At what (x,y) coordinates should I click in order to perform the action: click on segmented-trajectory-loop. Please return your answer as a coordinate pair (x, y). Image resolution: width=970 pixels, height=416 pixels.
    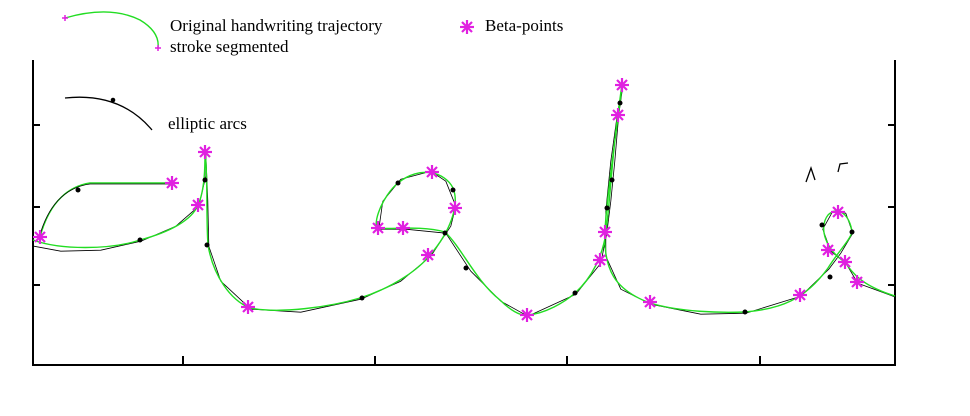
    Looking at the image, I should click on (105, 211).